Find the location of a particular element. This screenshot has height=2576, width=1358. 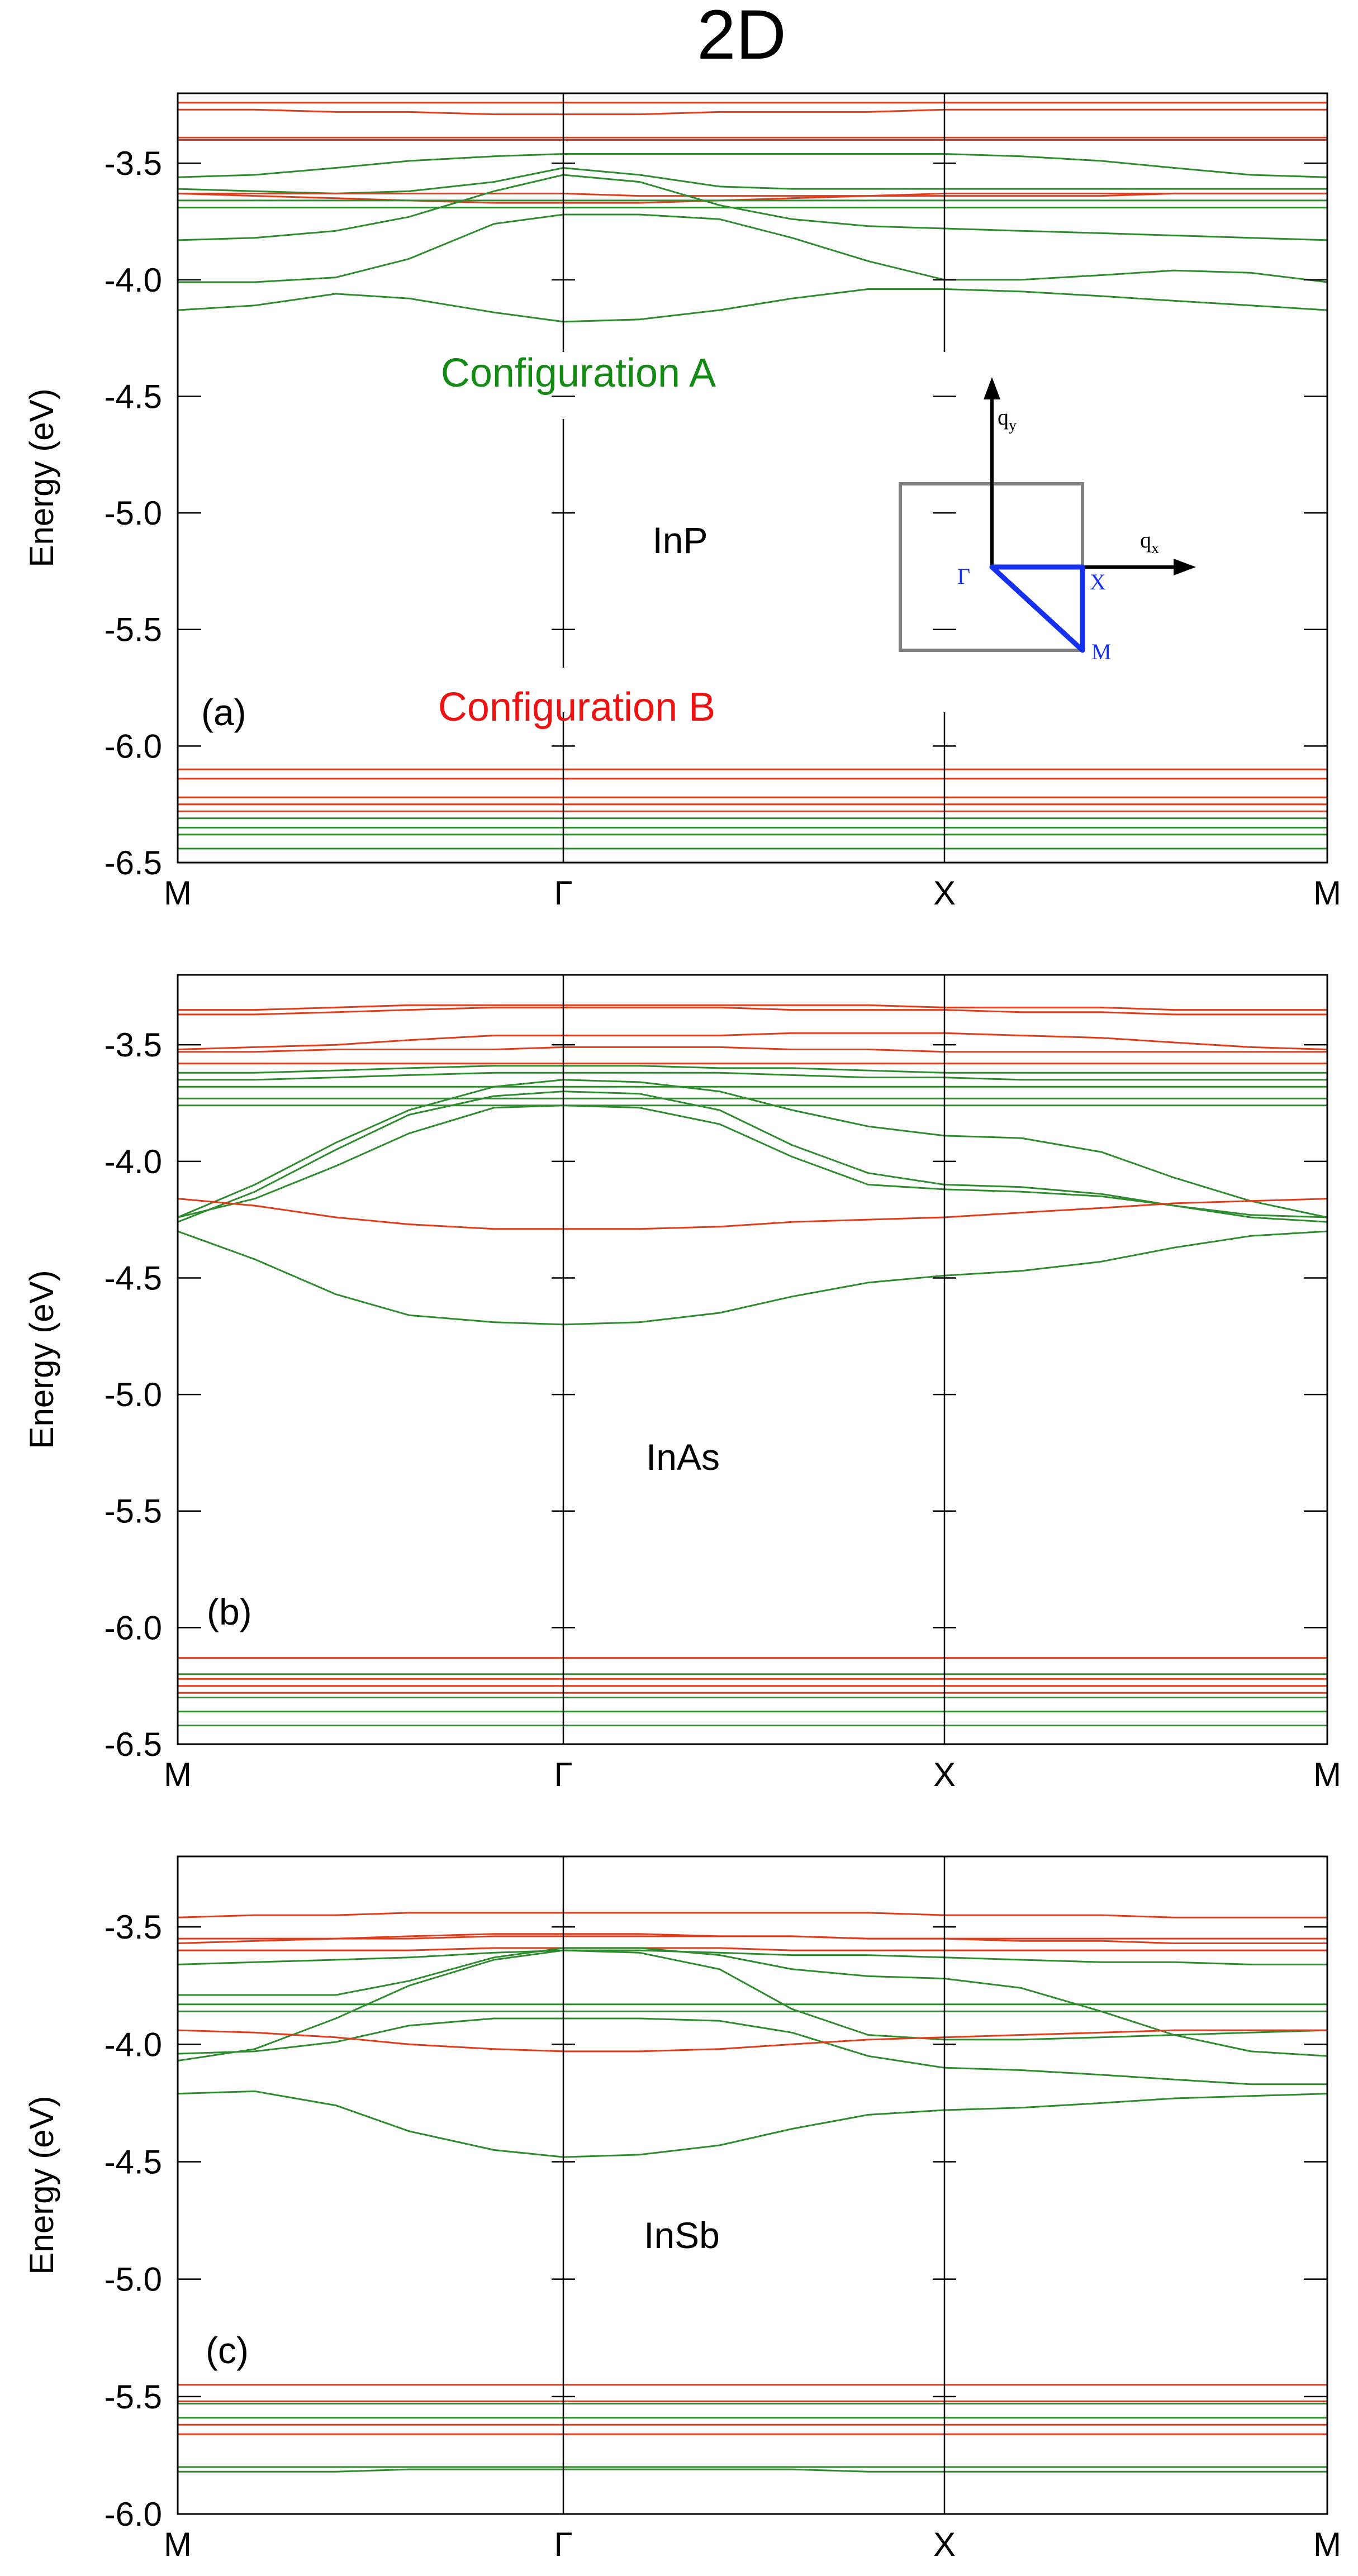

gamma-point-label: Γ is located at coordinates (964, 576).